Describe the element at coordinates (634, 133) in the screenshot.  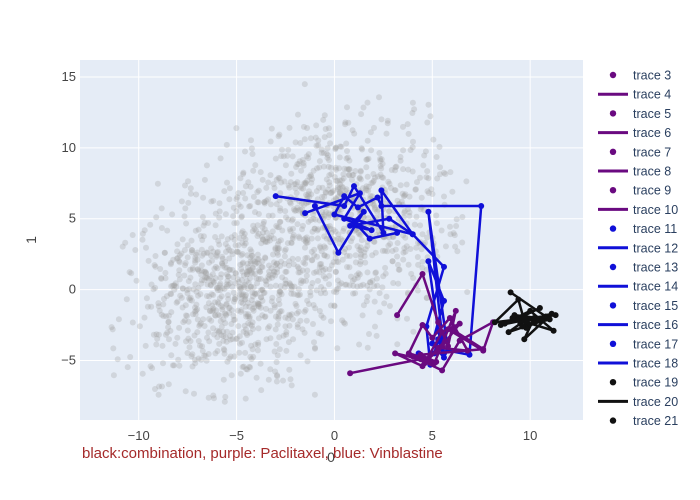
I see `legend-item: trace 6` at that location.